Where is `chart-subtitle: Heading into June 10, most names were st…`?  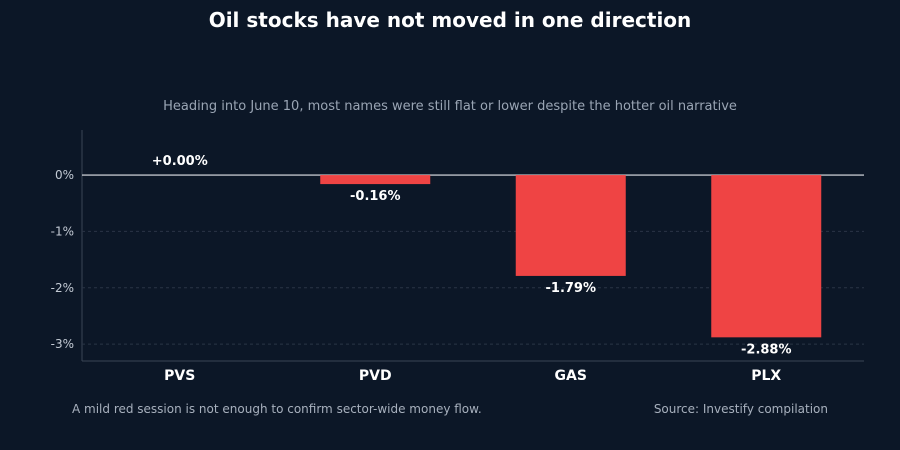
chart-subtitle: Heading into June 10, most names were st… is located at coordinates (450, 106).